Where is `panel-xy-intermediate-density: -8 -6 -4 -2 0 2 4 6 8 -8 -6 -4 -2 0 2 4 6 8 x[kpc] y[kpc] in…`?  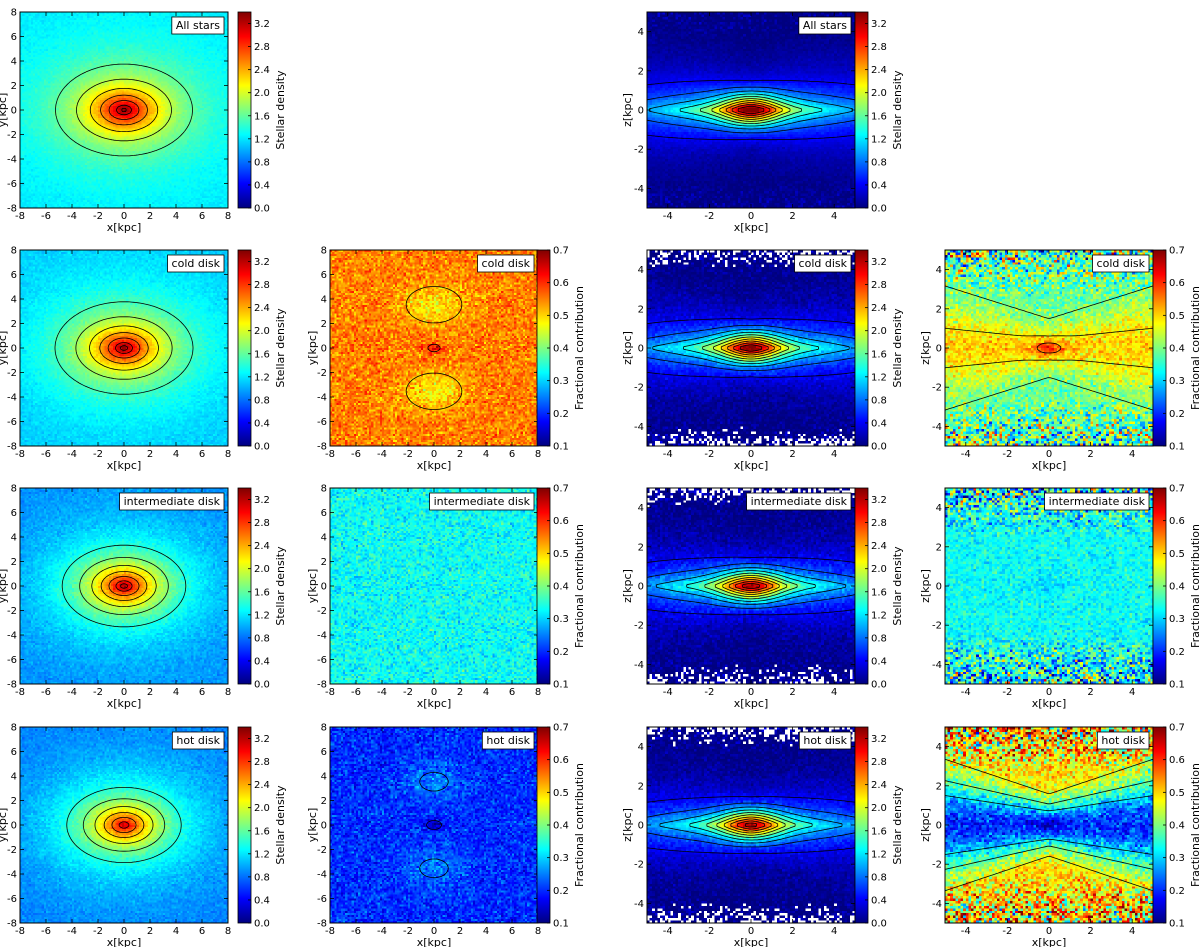
panel-xy-intermediate-density: -8 -6 -4 -2 0 2 4 6 8 -8 -6 -4 -2 0 2 4 6 8 x[kpc] y[kpc] in… is located at coordinates (143, 597).